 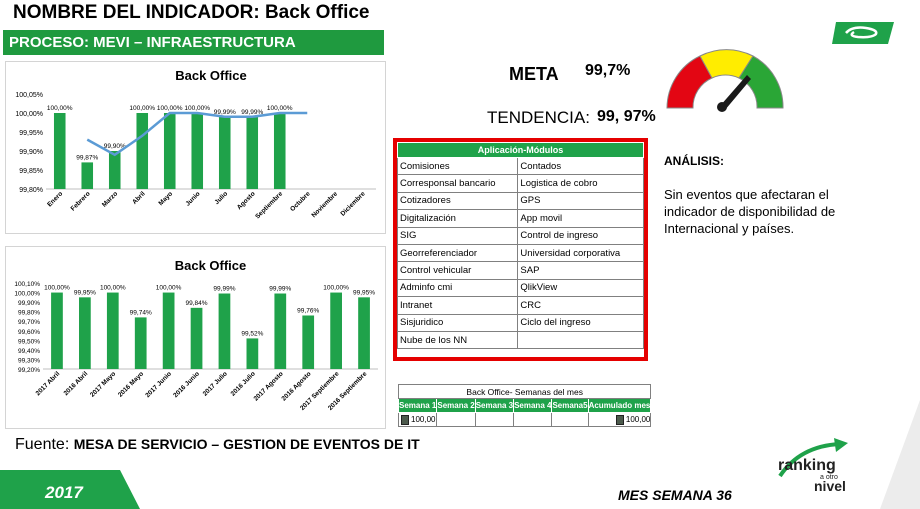 What do you see at coordinates (48, 383) in the screenshot?
I see `category-label: 2017 Abril` at bounding box center [48, 383].